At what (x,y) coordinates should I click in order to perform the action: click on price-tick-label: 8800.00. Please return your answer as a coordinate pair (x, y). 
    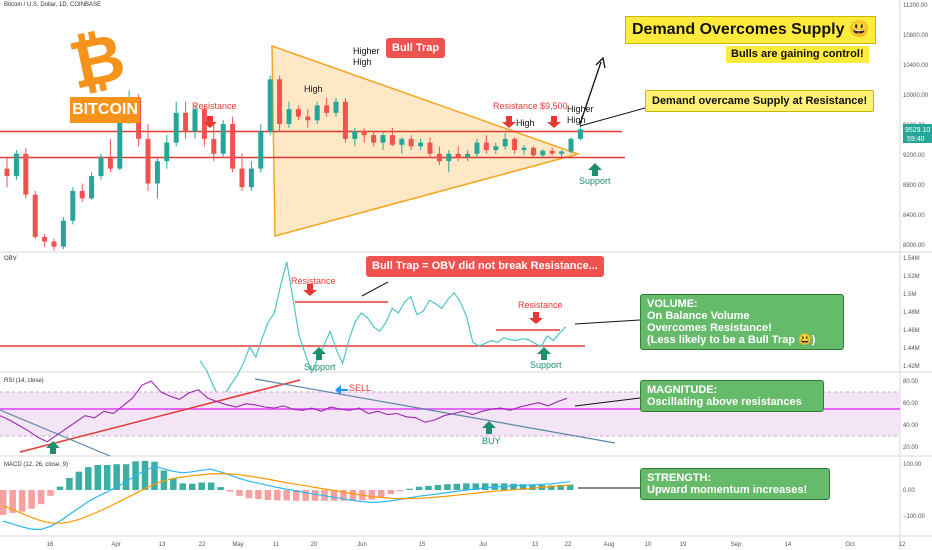
    Looking at the image, I should click on (914, 186).